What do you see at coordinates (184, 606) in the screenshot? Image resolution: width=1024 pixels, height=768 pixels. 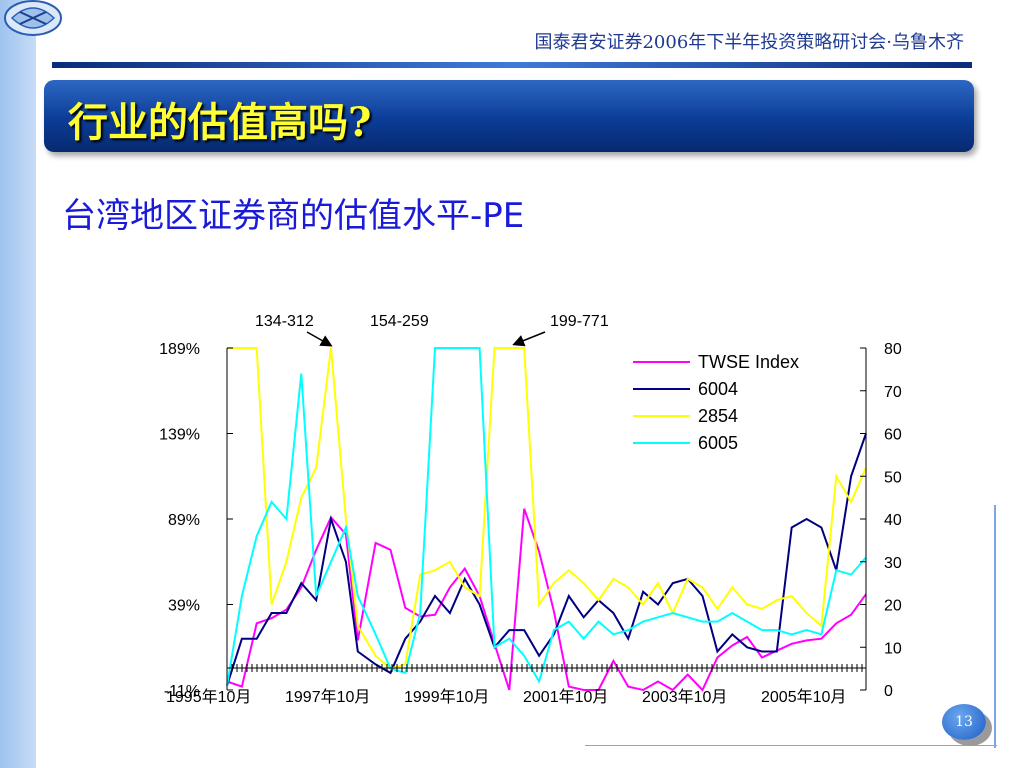 I see `left-tick-label: 39%` at bounding box center [184, 606].